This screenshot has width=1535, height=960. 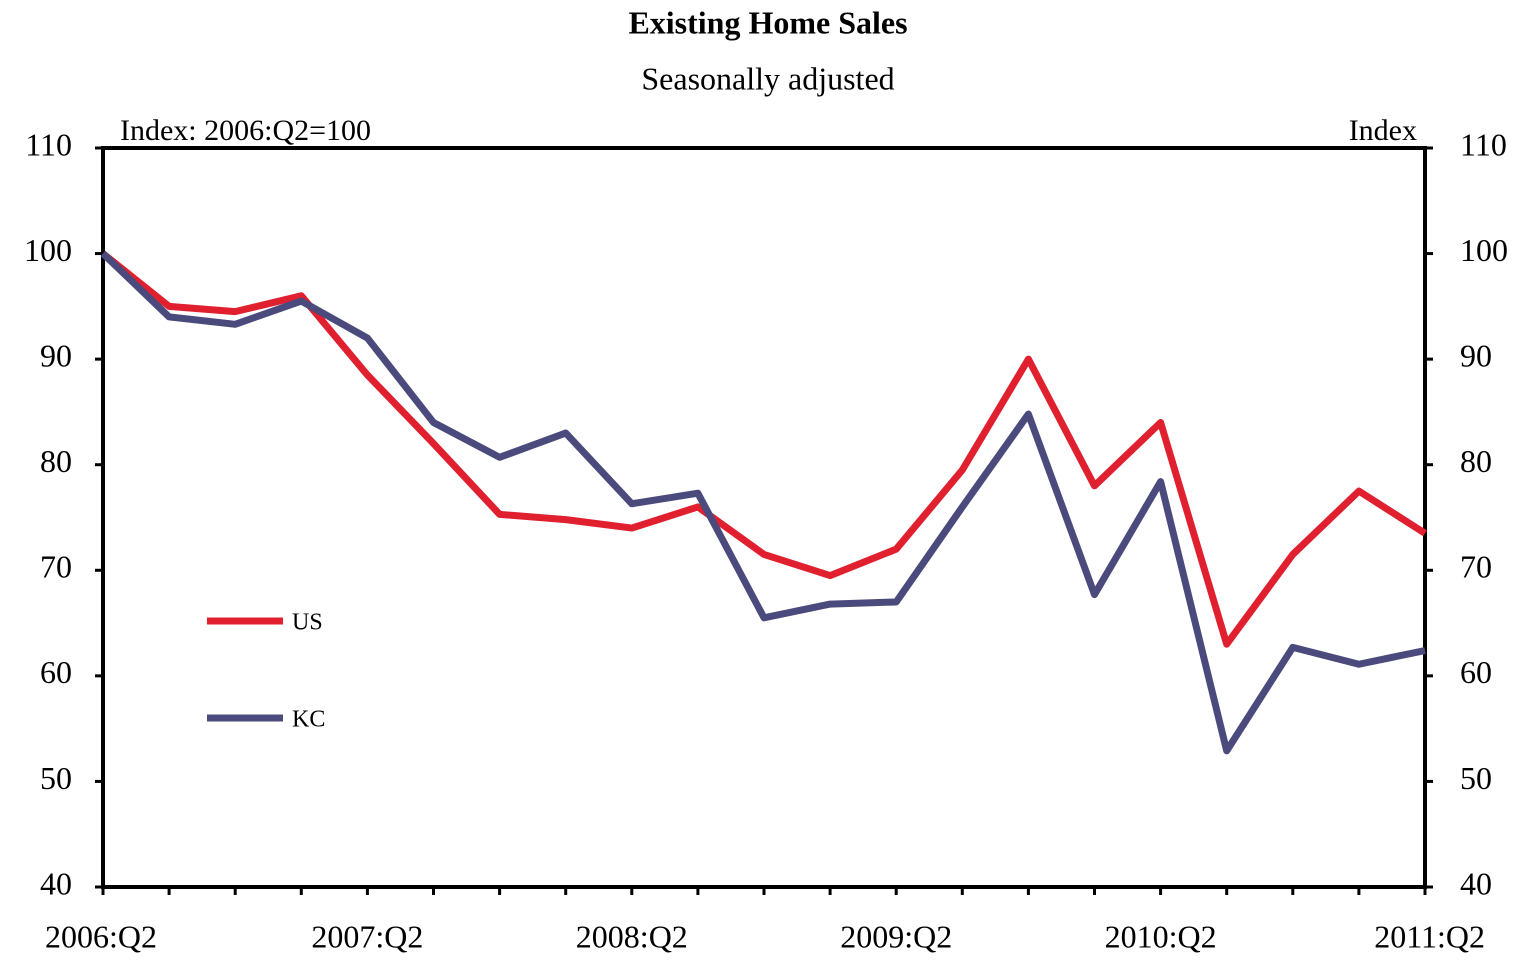 What do you see at coordinates (1483, 144) in the screenshot?
I see `y2-tick-label: 110` at bounding box center [1483, 144].